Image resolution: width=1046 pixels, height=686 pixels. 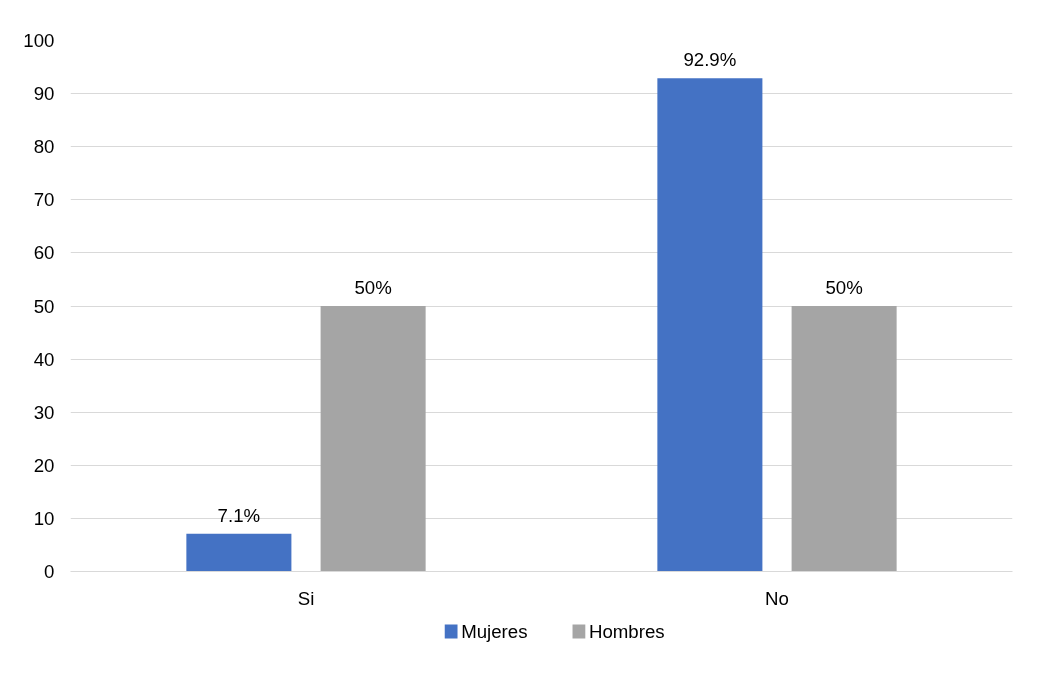 What do you see at coordinates (44, 306) in the screenshot?
I see `y-tick-label: 50` at bounding box center [44, 306].